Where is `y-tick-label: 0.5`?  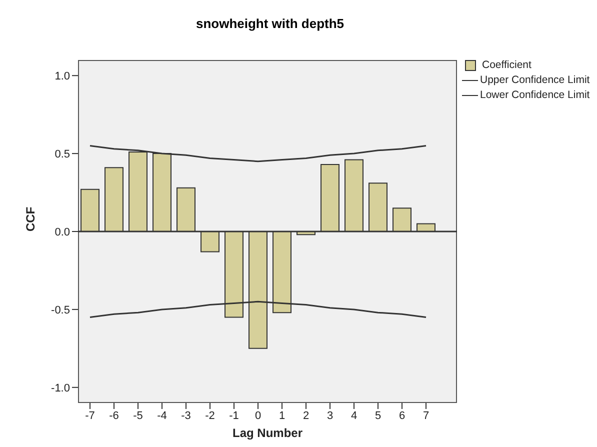
y-tick-label: 0.5 is located at coordinates (62, 154).